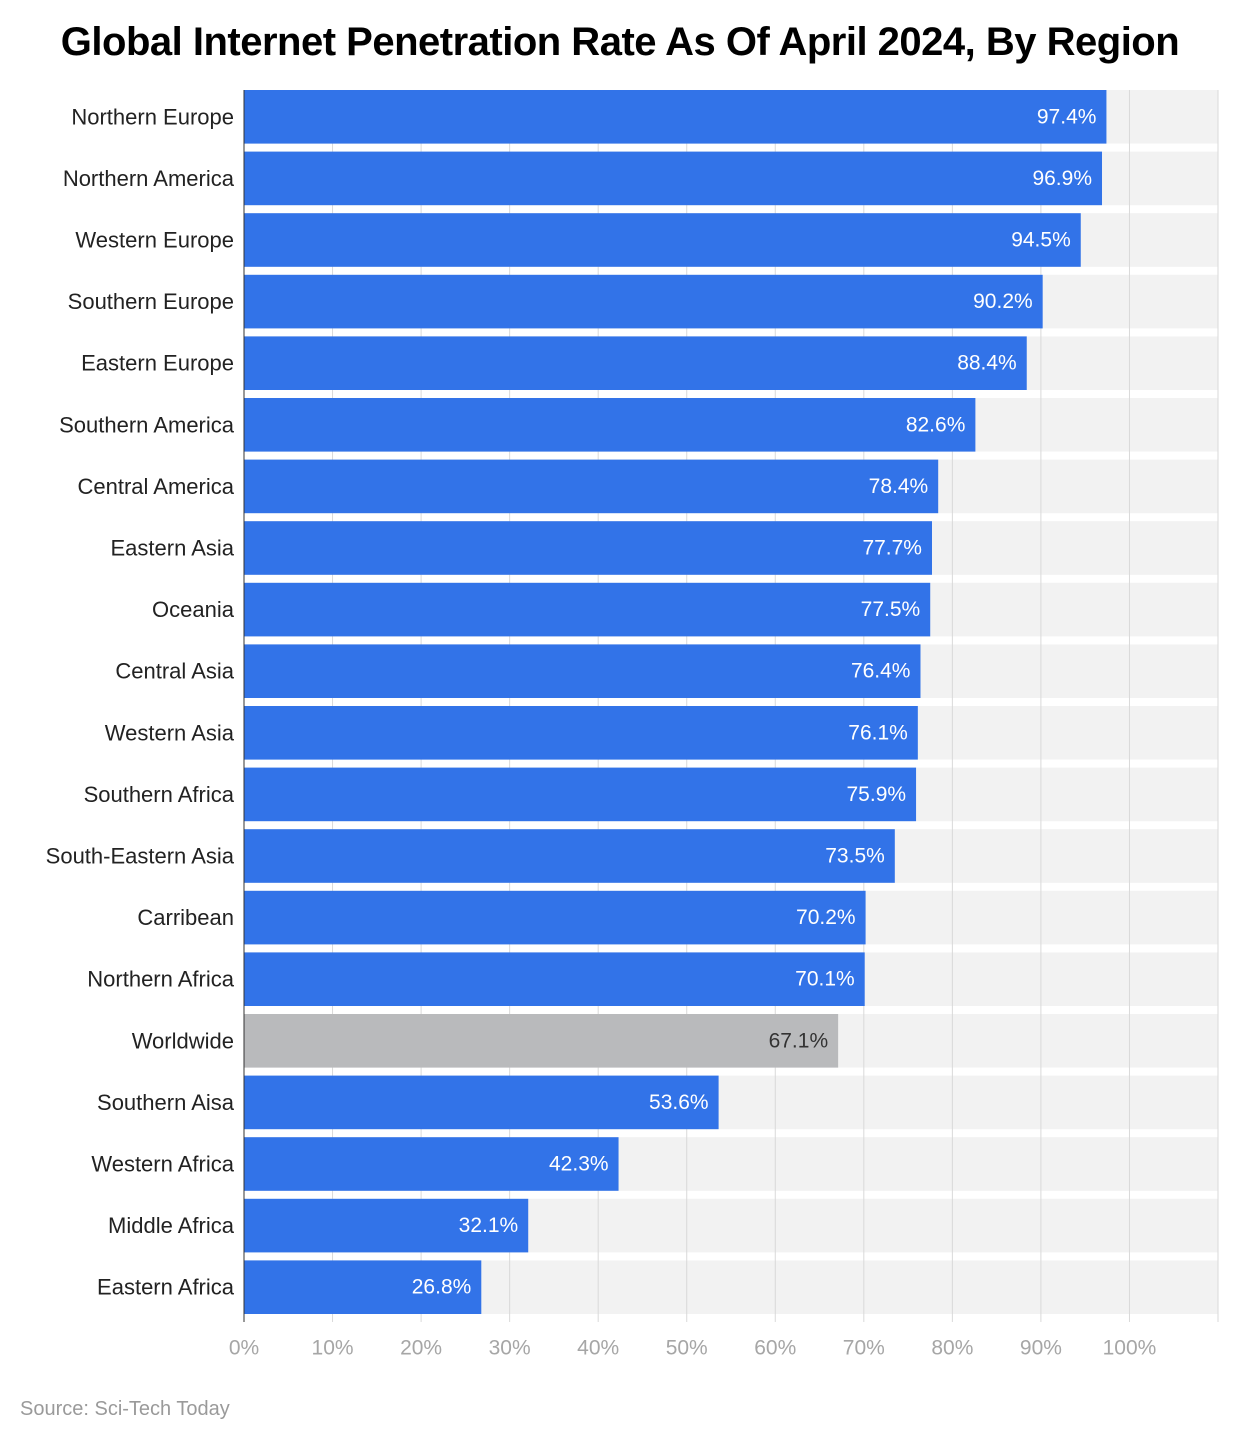  I want to click on category-label-eastern-europe: Eastern Europe, so click(157, 363).